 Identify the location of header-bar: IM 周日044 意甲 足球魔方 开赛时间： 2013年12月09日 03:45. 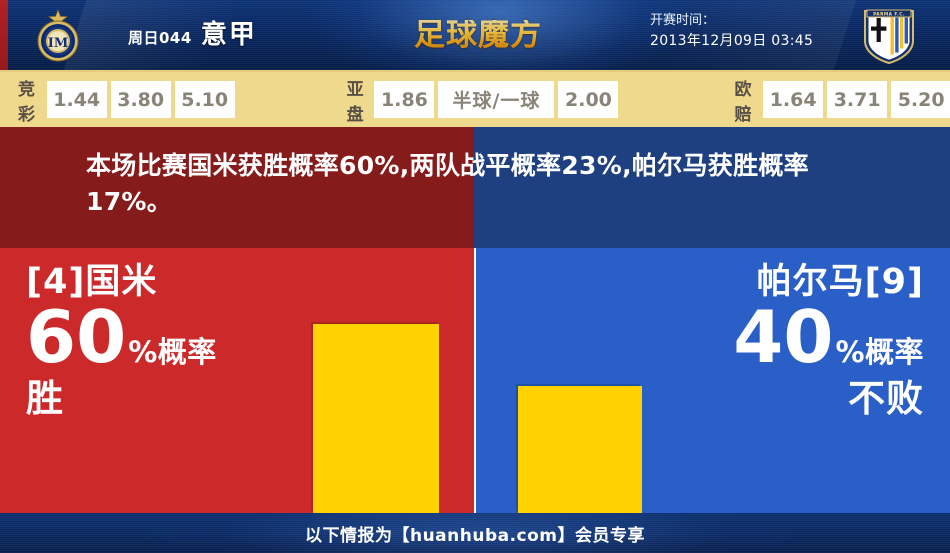
(475, 35).